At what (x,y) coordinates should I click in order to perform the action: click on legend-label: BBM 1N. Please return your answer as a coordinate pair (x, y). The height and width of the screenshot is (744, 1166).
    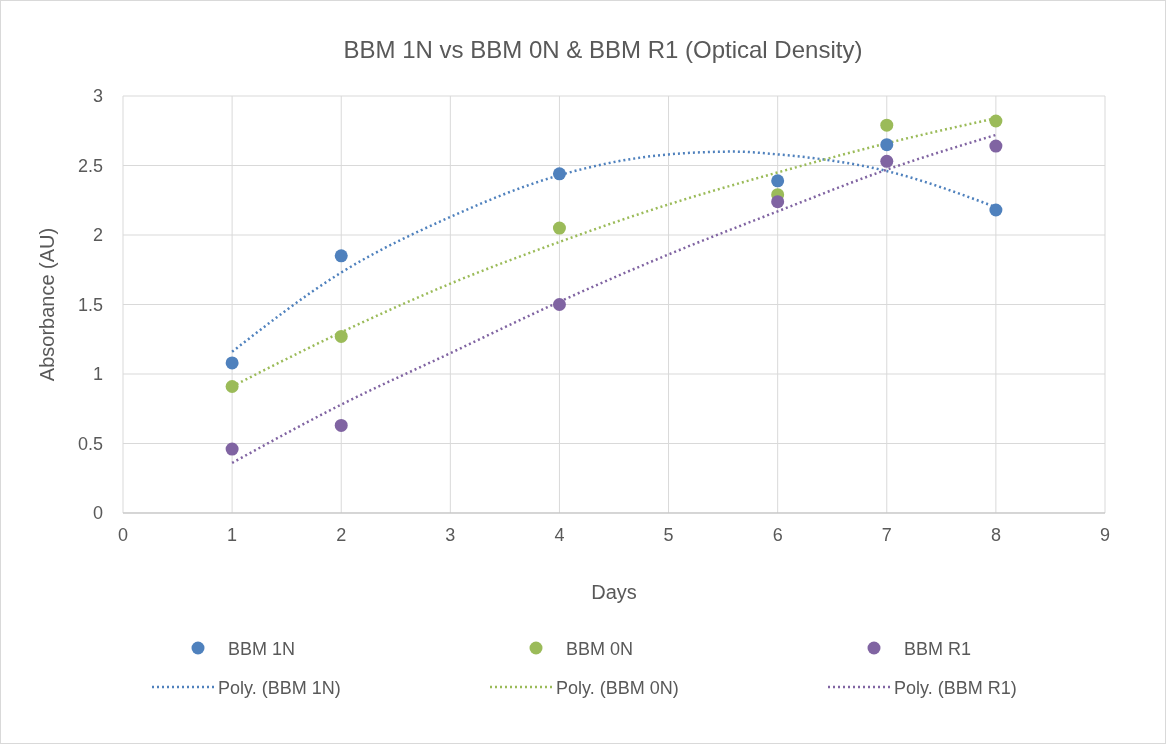
    Looking at the image, I should click on (262, 649).